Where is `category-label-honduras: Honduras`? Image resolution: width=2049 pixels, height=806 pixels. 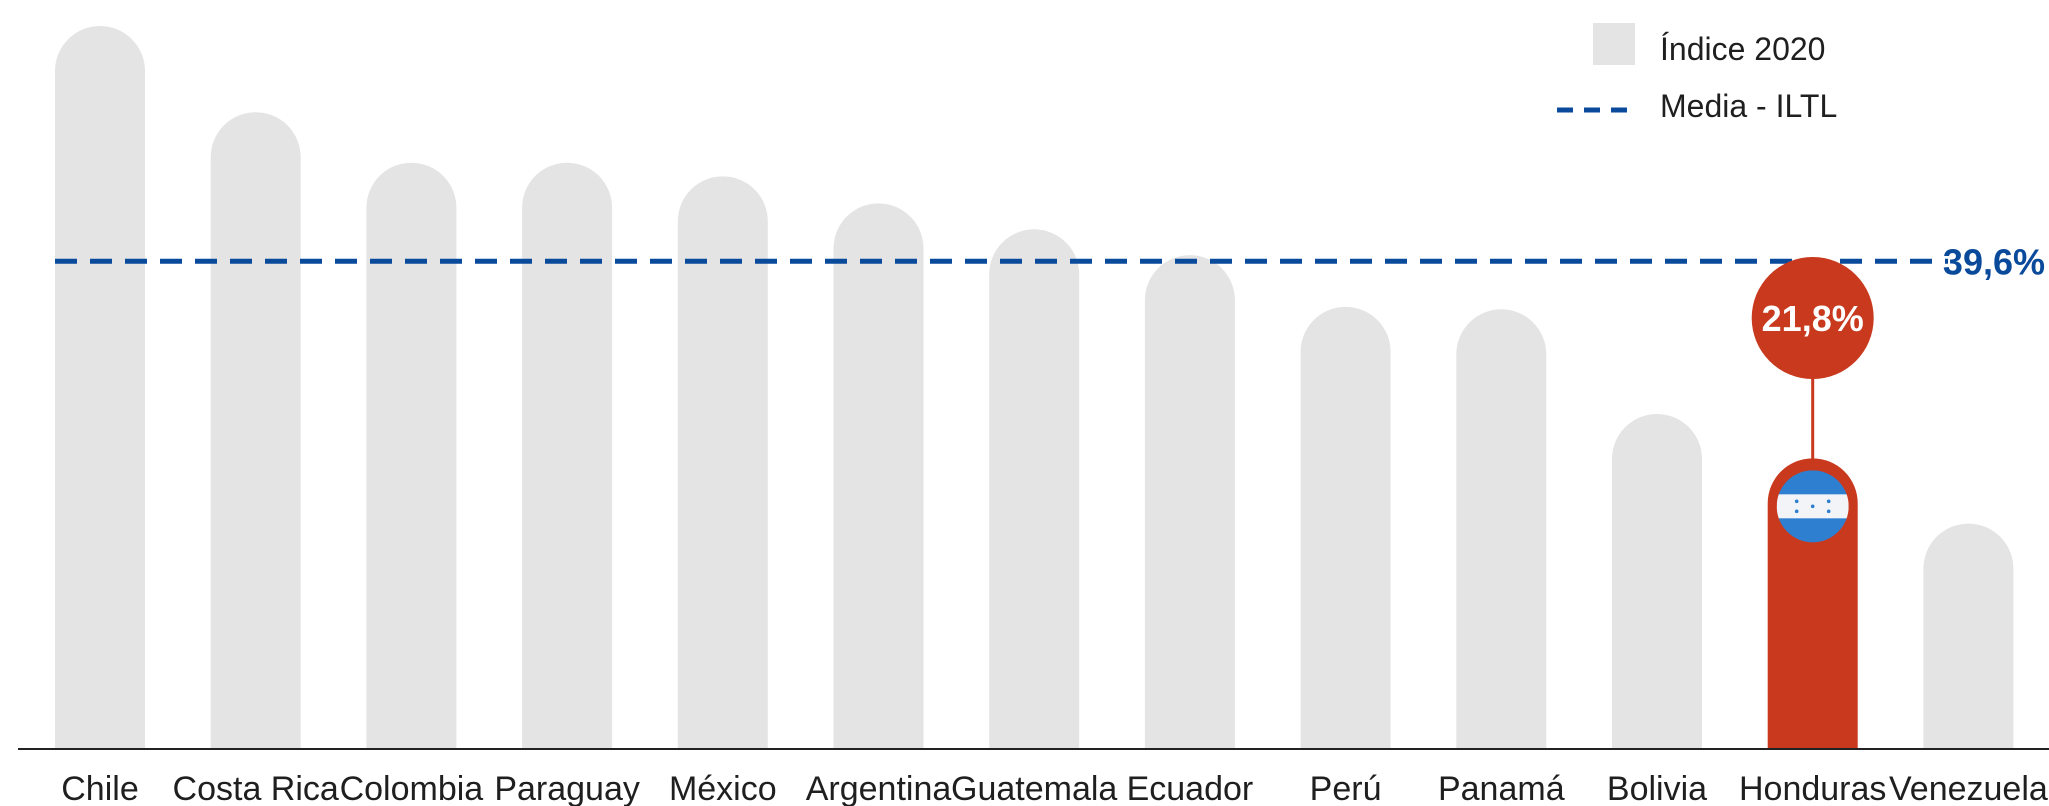
category-label-honduras: Honduras is located at coordinates (1812, 788).